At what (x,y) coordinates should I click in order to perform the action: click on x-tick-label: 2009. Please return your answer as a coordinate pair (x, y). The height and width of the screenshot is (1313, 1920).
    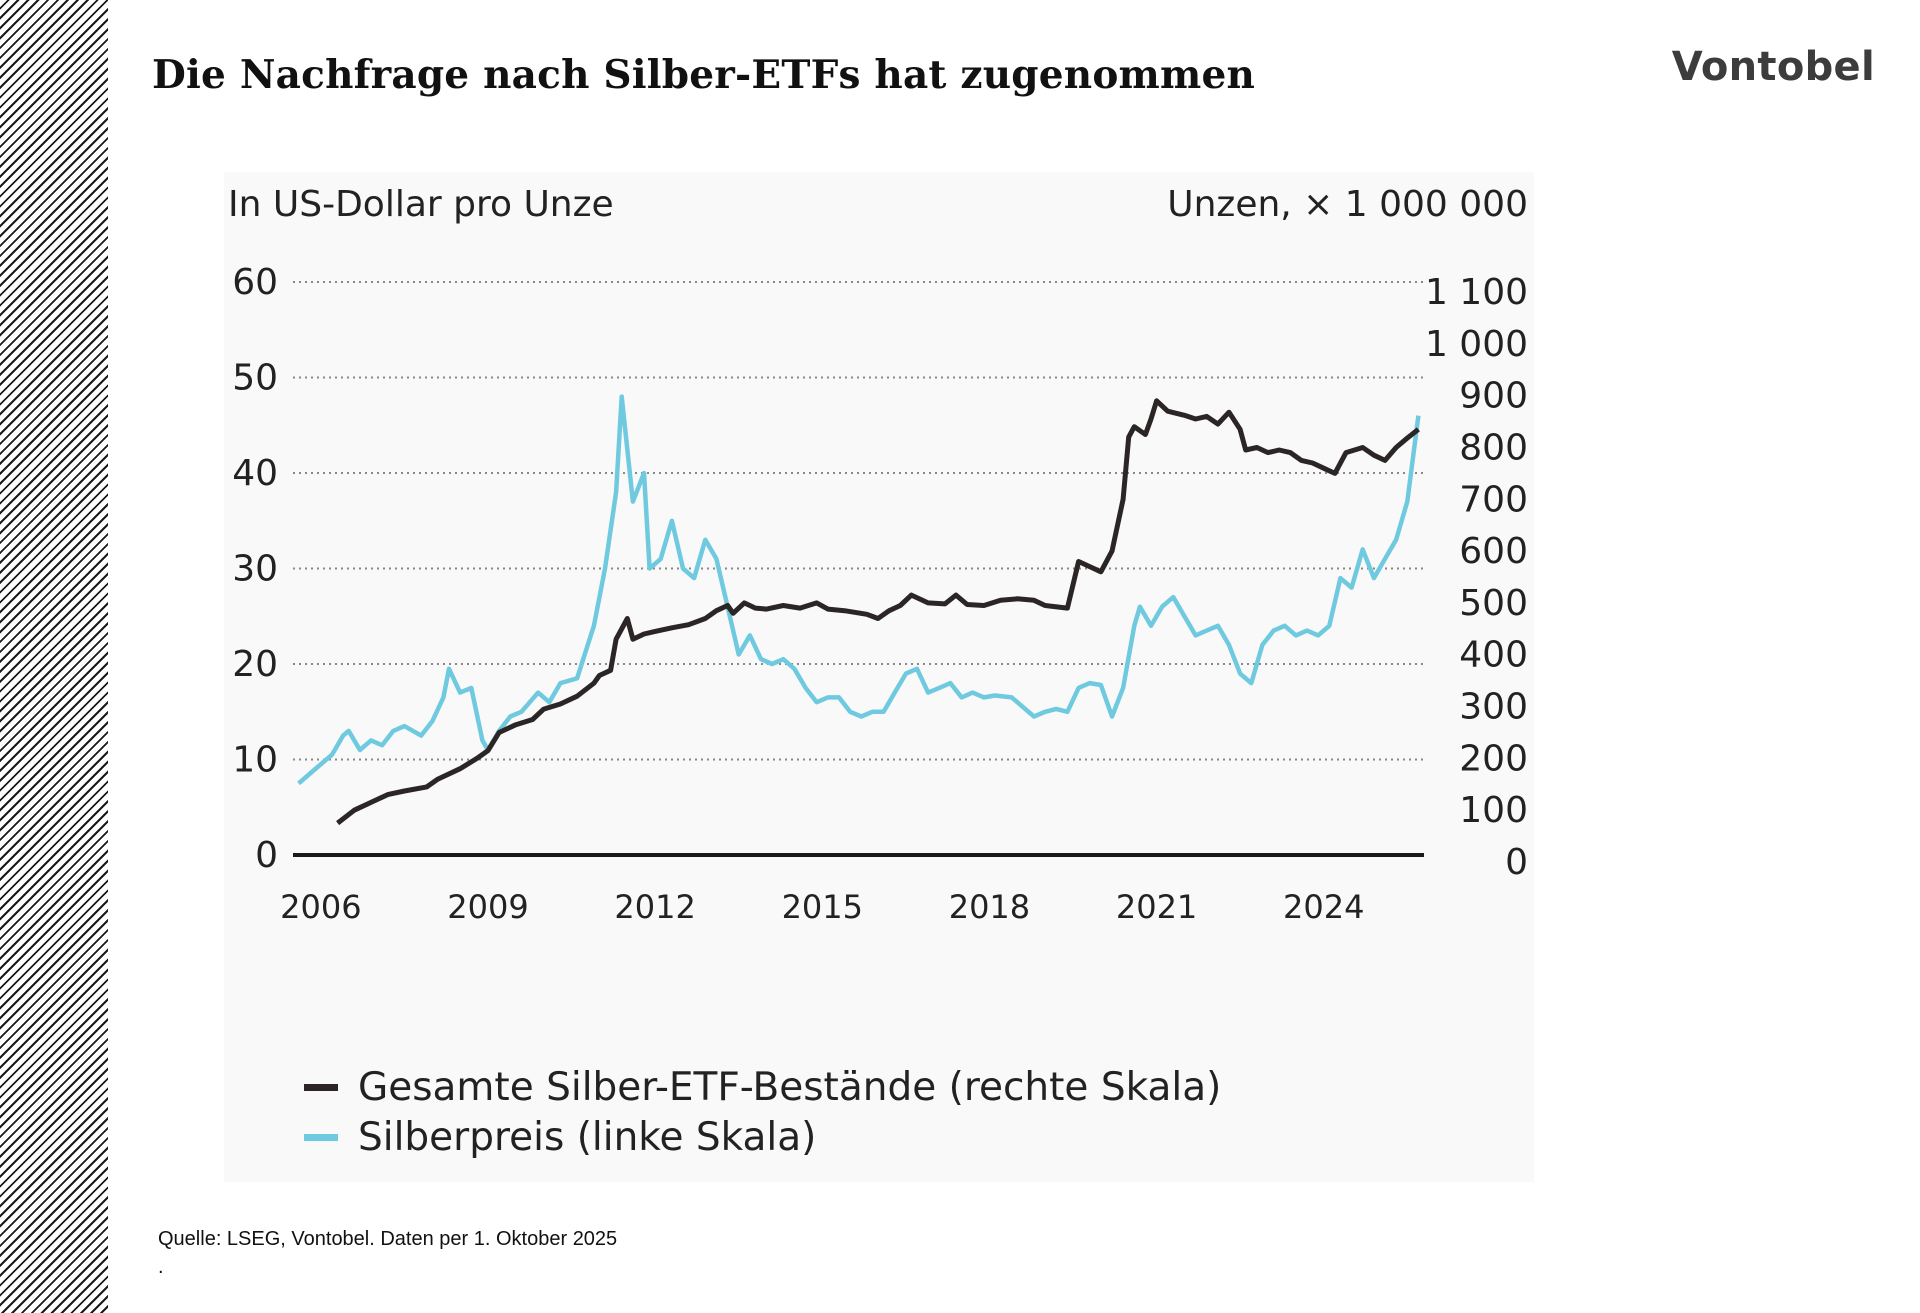
    Looking at the image, I should click on (487, 907).